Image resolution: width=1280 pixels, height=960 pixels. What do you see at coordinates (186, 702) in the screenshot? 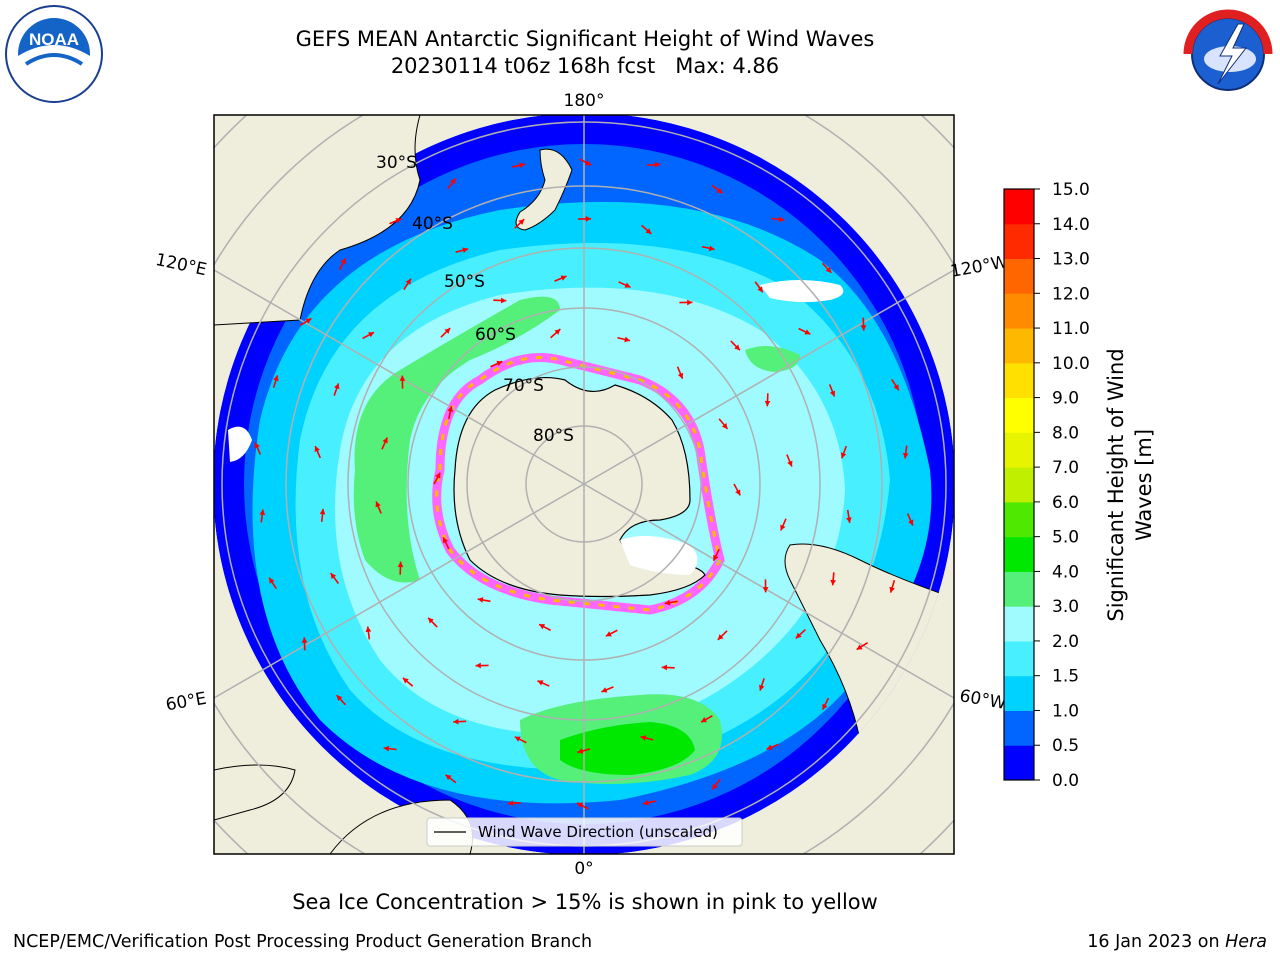
I see `lon-label-60e: 60°E` at bounding box center [186, 702].